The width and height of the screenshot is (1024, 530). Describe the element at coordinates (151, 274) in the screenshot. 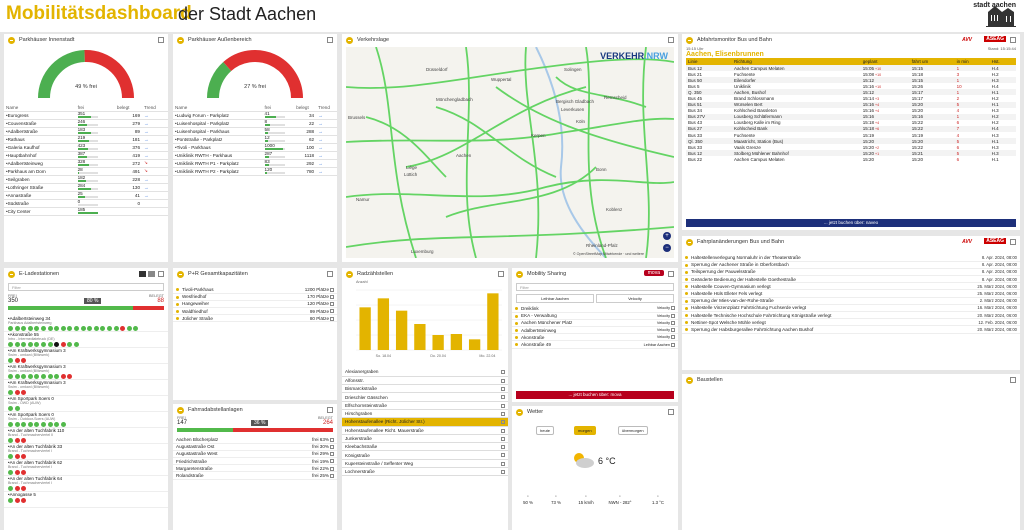

I see `map-view-icon` at that location.